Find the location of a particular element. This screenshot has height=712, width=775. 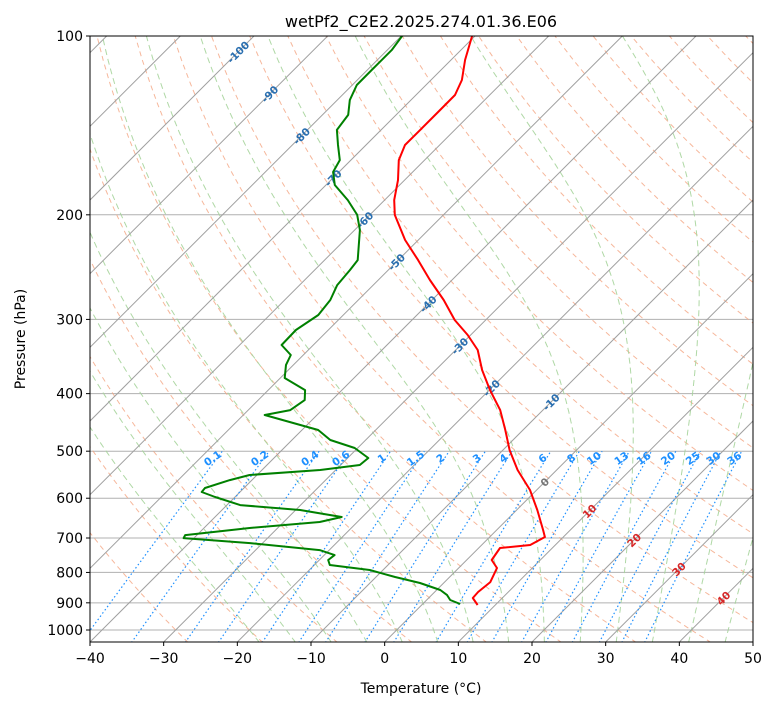

y-tick-label: 600 is located at coordinates (69, 499).